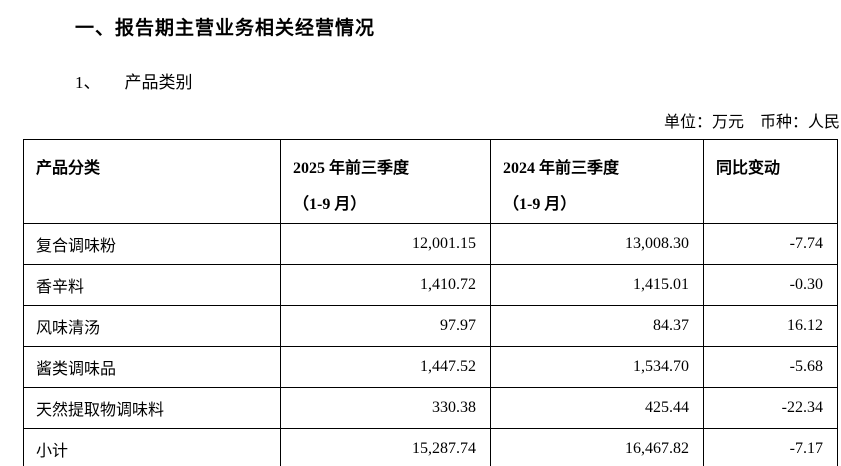  Describe the element at coordinates (152, 326) in the screenshot. I see `cell-category: 风味清汤` at that location.